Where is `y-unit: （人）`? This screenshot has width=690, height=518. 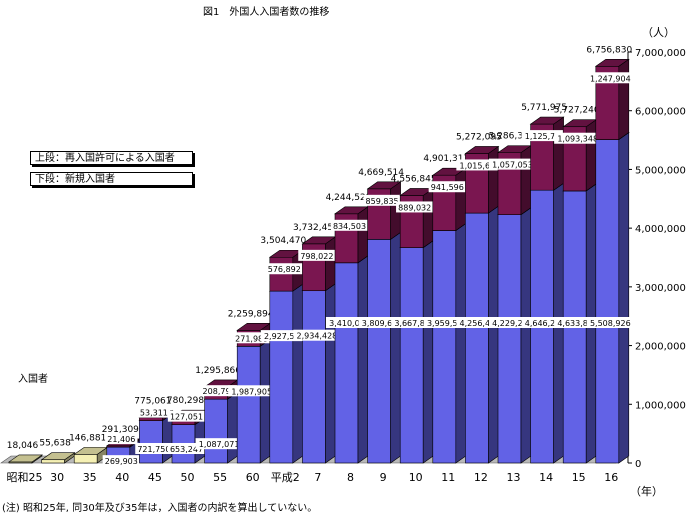
y-unit: （人） is located at coordinates (658, 32).